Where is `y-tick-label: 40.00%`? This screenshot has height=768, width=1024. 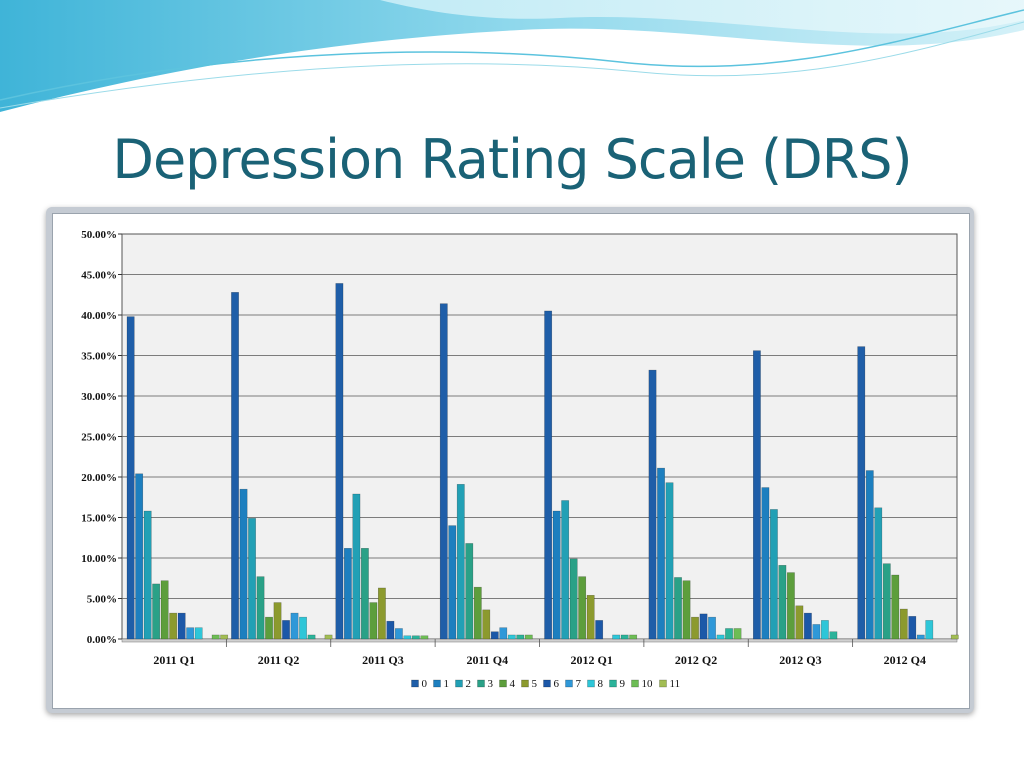
y-tick-label: 40.00% is located at coordinates (99, 316).